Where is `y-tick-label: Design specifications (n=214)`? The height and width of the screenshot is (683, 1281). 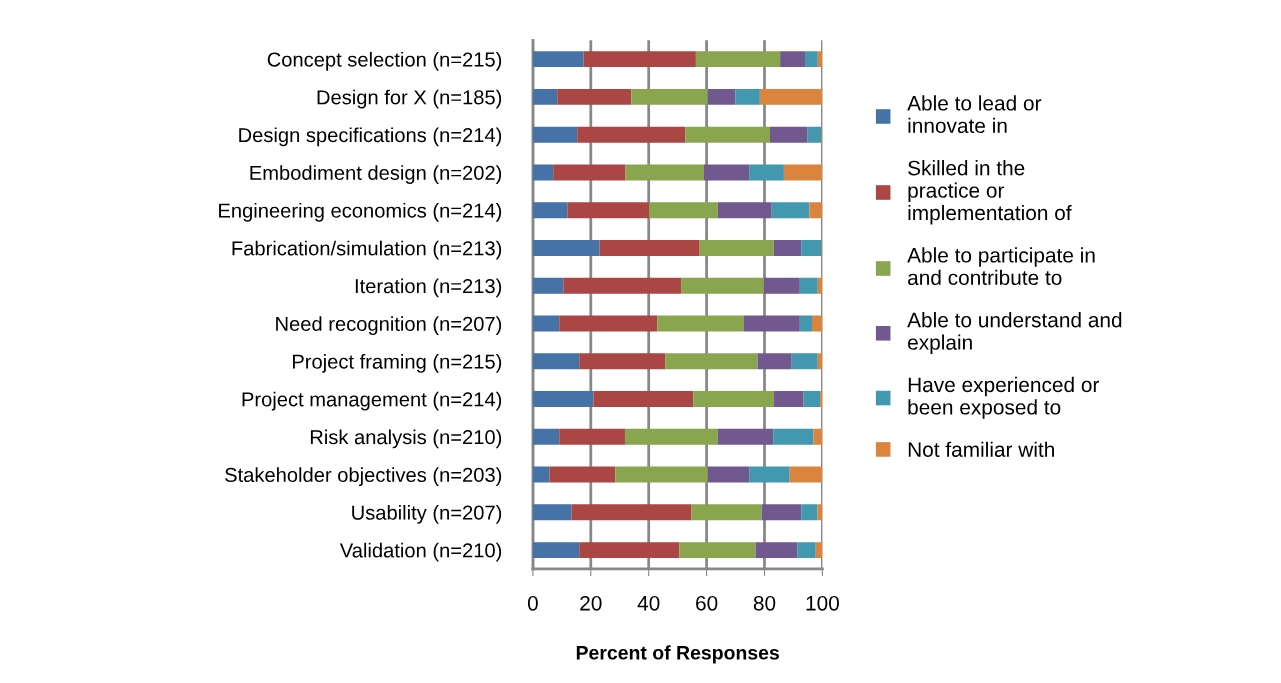
y-tick-label: Design specifications (n=214) is located at coordinates (370, 137).